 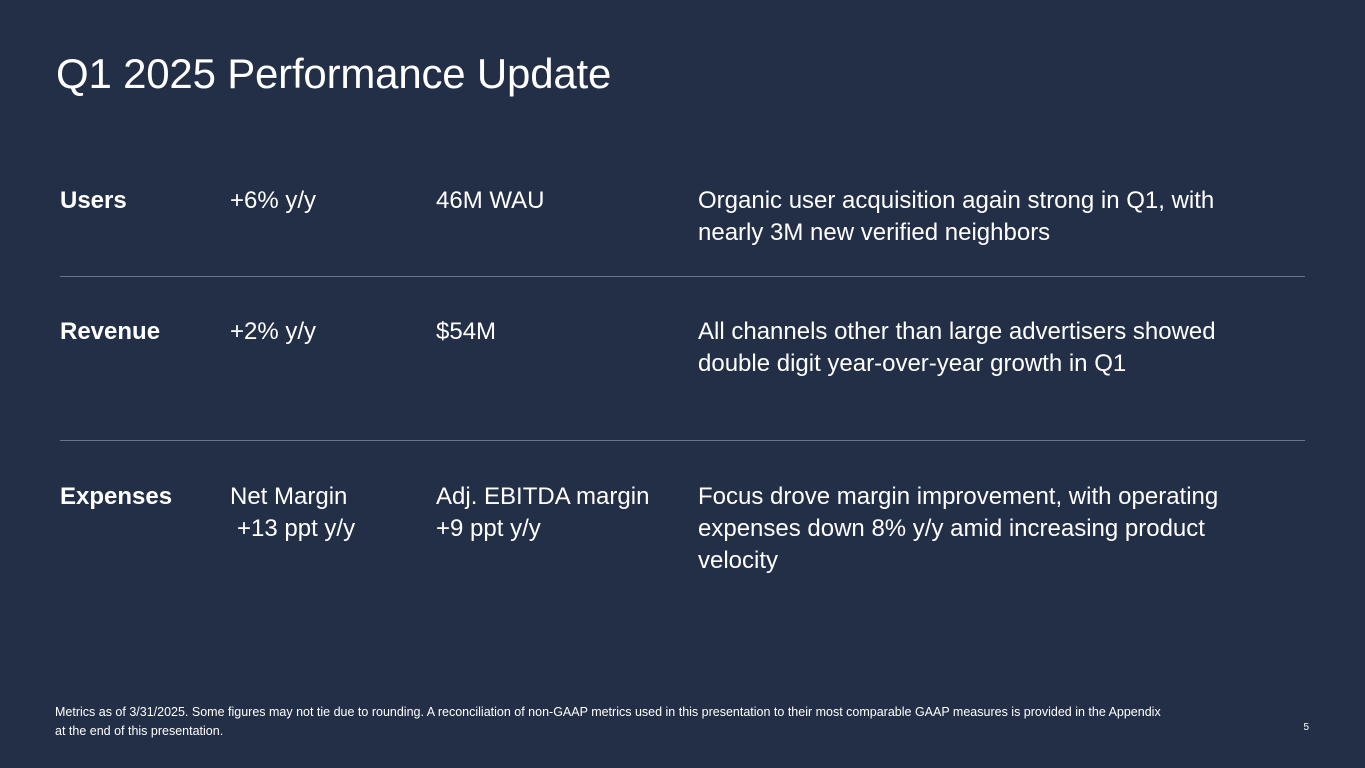 What do you see at coordinates (334, 73) in the screenshot?
I see `slide-title: Q1 2025 Performance Update` at bounding box center [334, 73].